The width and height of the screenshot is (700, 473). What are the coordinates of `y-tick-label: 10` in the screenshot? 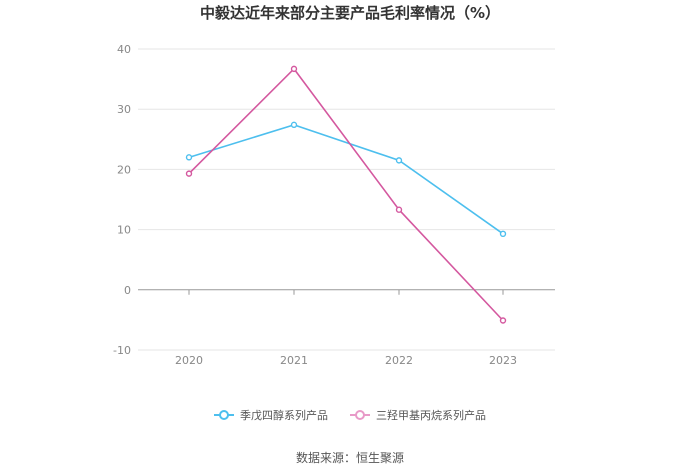 It's located at (124, 230).